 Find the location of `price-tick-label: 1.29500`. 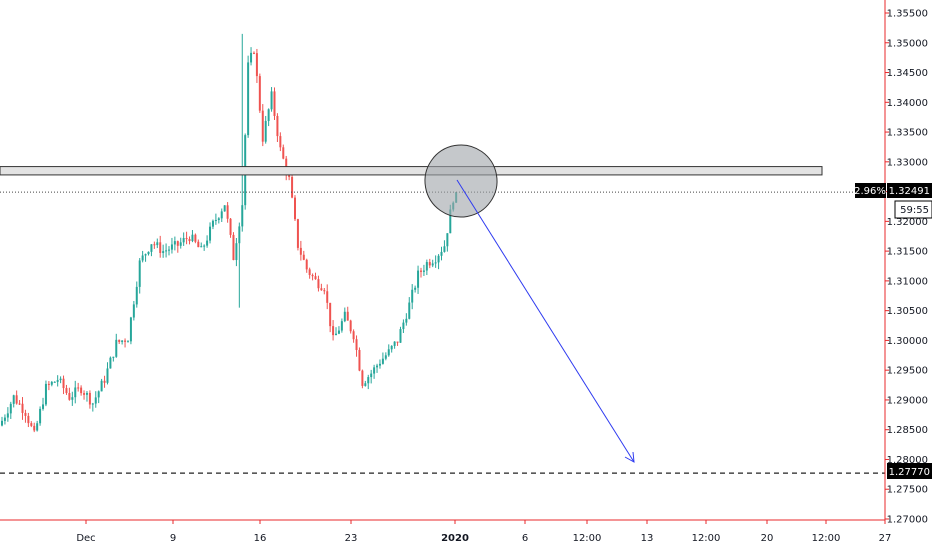

price-tick-label: 1.29500 is located at coordinates (907, 371).